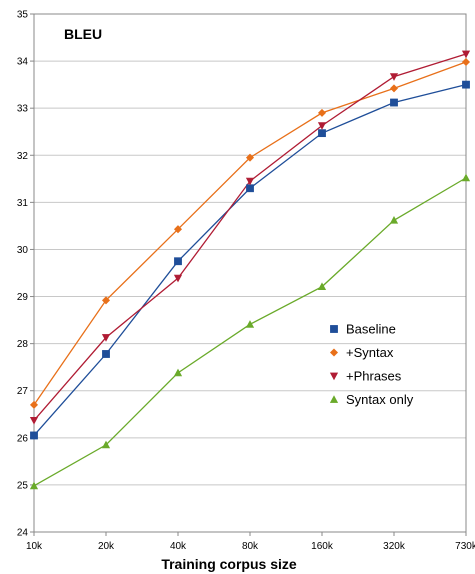 Image resolution: width=475 pixels, height=574 pixels. I want to click on y-tick-label: 32, so click(23, 156).